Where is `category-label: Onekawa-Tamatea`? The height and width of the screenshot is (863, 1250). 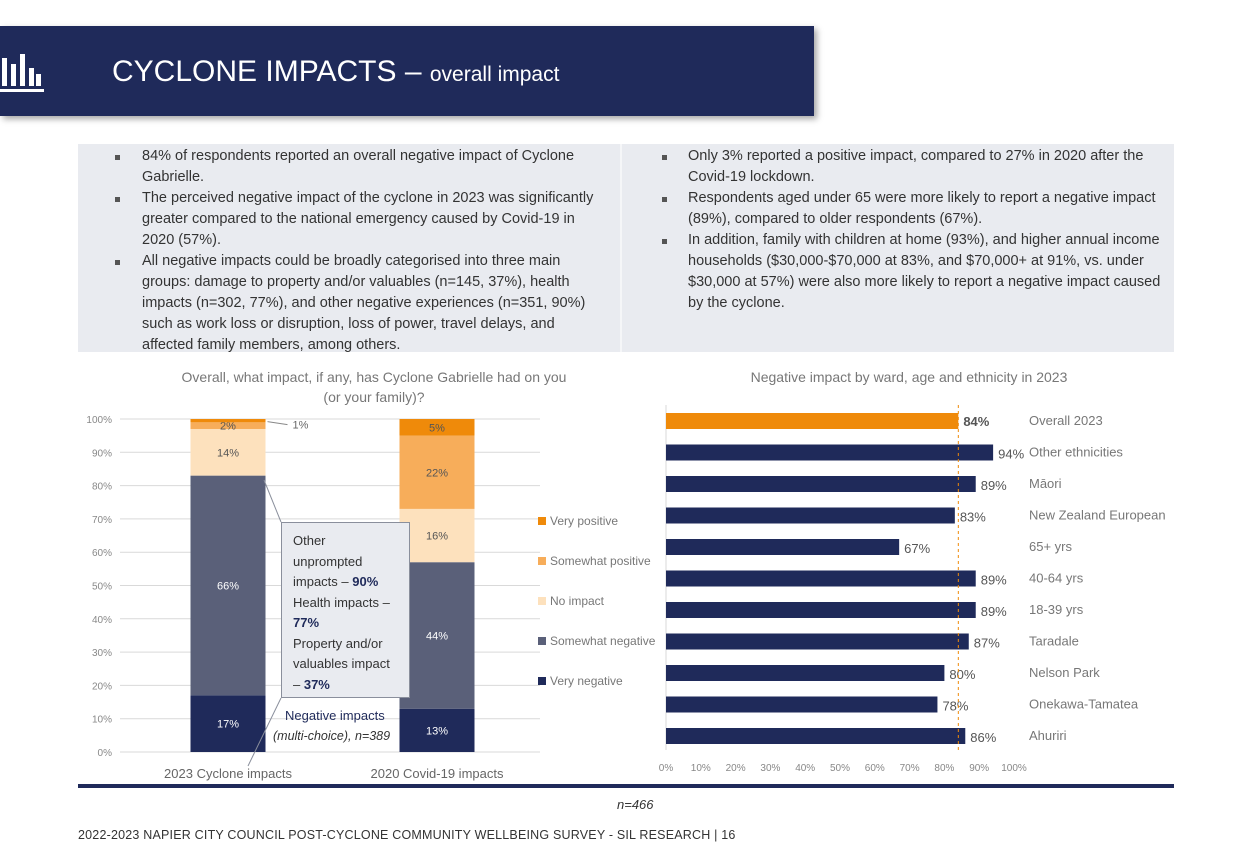 category-label: Onekawa-Tamatea is located at coordinates (1084, 704).